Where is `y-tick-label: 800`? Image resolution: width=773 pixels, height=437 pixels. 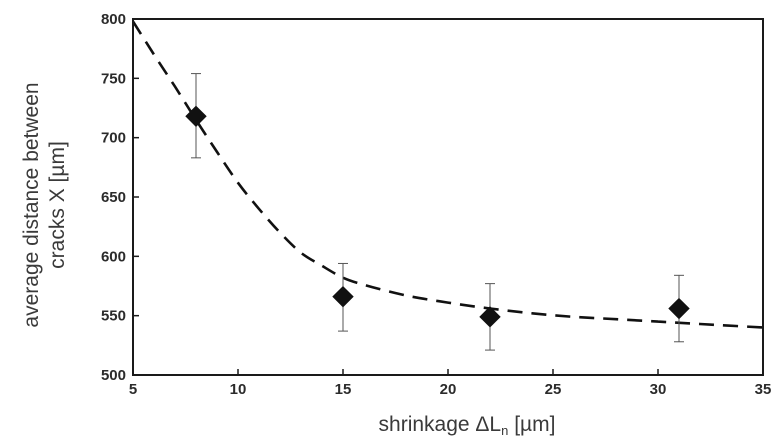
y-tick-label: 800 is located at coordinates (113, 19).